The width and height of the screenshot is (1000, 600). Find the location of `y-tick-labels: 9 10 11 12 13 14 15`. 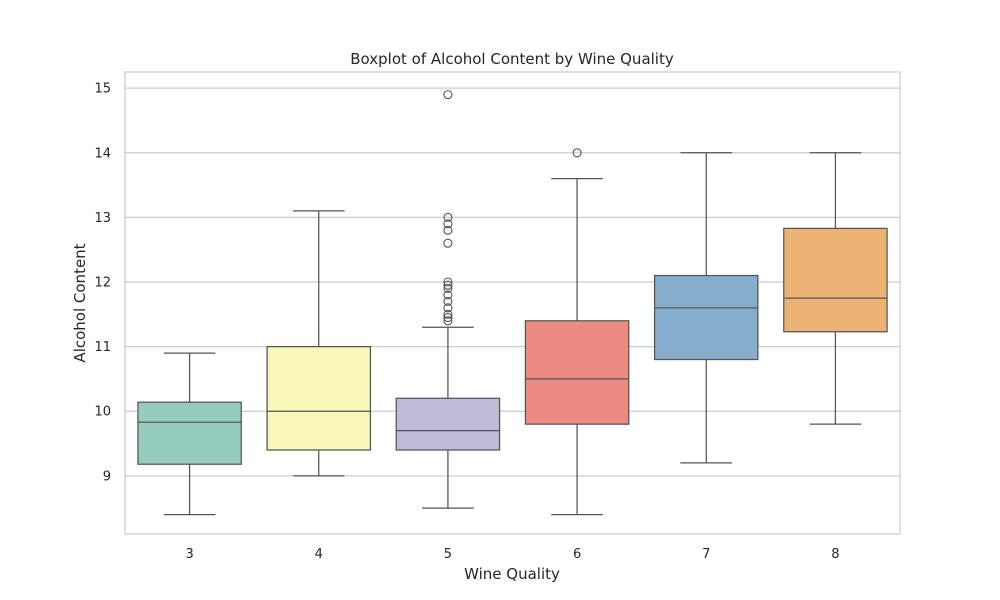

y-tick-labels: 9 10 11 12 13 14 15 is located at coordinates (102, 283).